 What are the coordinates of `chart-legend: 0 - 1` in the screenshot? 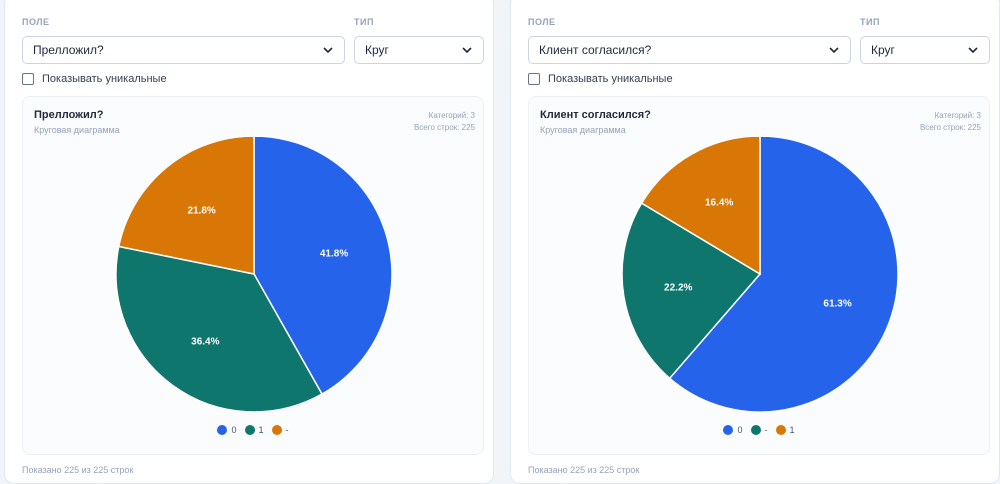 It's located at (759, 430).